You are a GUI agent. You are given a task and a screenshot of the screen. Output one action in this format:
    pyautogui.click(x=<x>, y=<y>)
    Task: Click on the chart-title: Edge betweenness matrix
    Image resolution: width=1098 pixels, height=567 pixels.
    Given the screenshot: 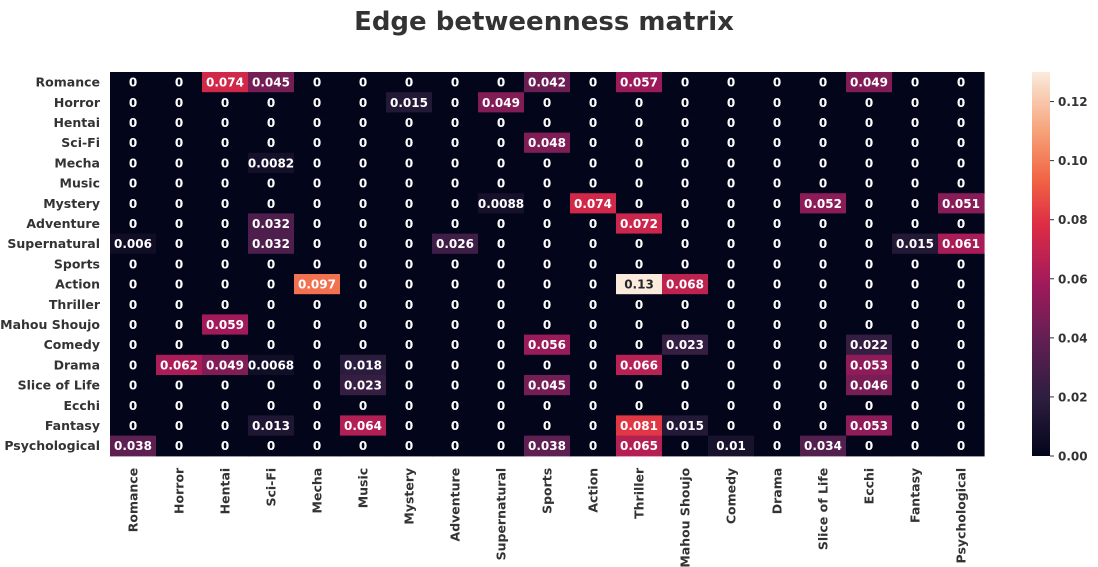 What is the action you would take?
    pyautogui.click(x=544, y=22)
    